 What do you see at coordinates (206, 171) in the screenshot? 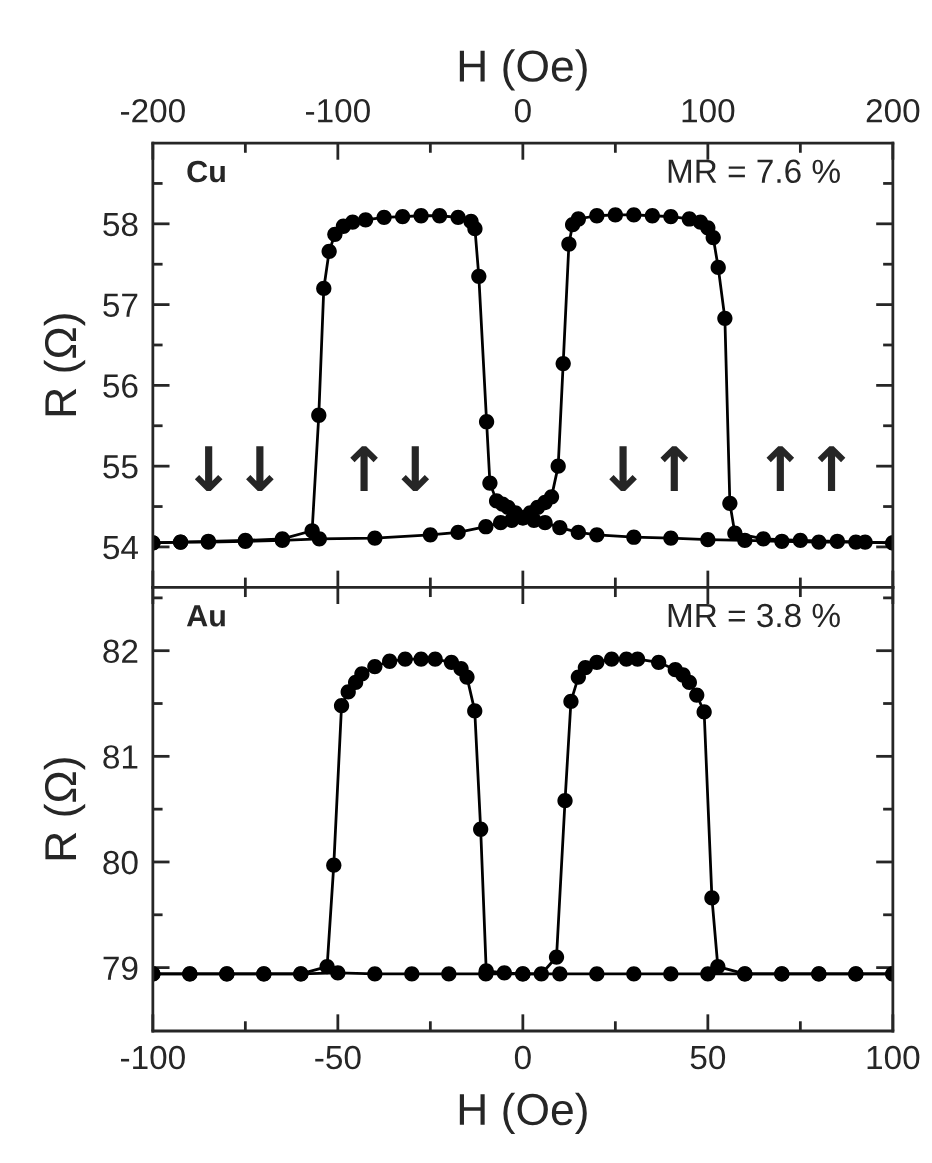
I see `annotation: Cu` at bounding box center [206, 171].